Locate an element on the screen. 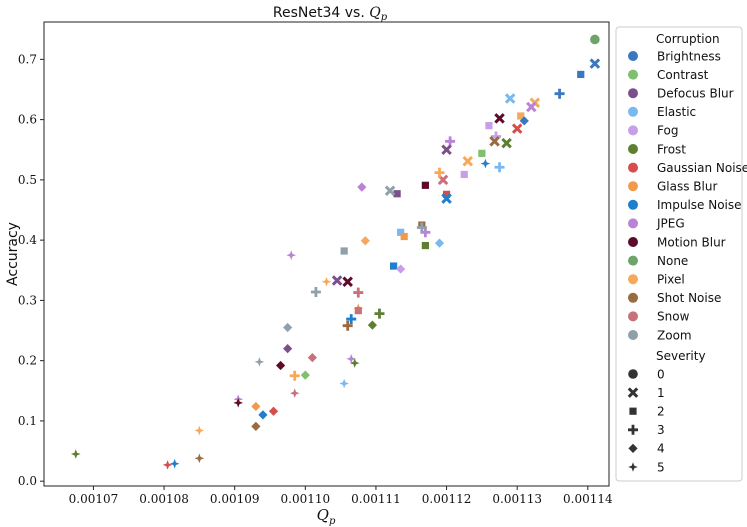 The height and width of the screenshot is (527, 747). x-tick-label: 0.00109 is located at coordinates (235, 499).